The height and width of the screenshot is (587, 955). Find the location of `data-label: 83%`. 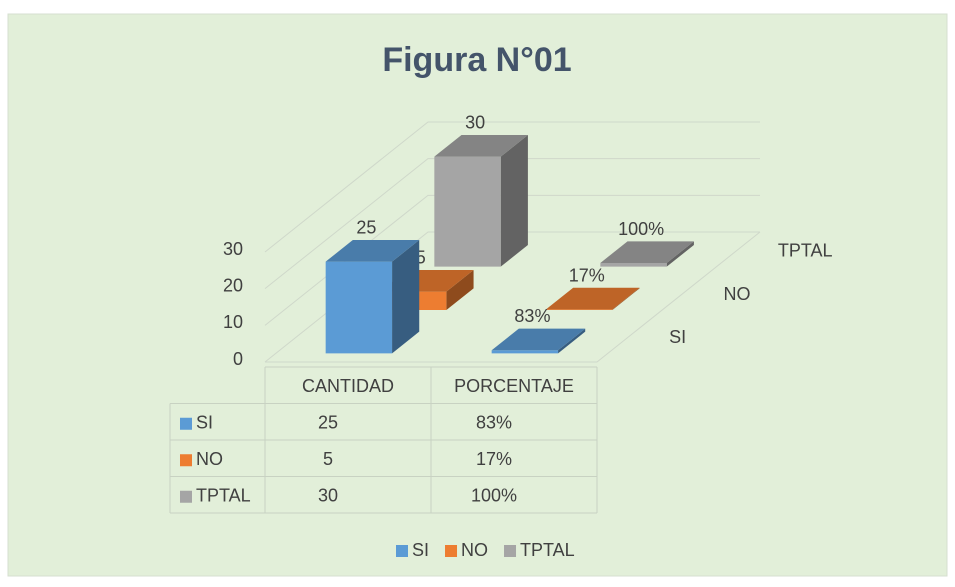

data-label: 83% is located at coordinates (532, 316).